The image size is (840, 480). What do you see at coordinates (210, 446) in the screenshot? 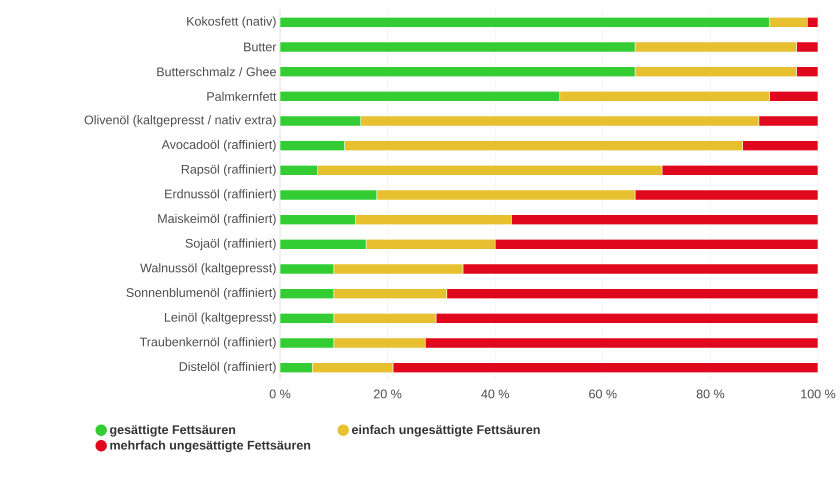
I see `legend-label: mehrfach ungesättigte Fettsäuren` at bounding box center [210, 446].